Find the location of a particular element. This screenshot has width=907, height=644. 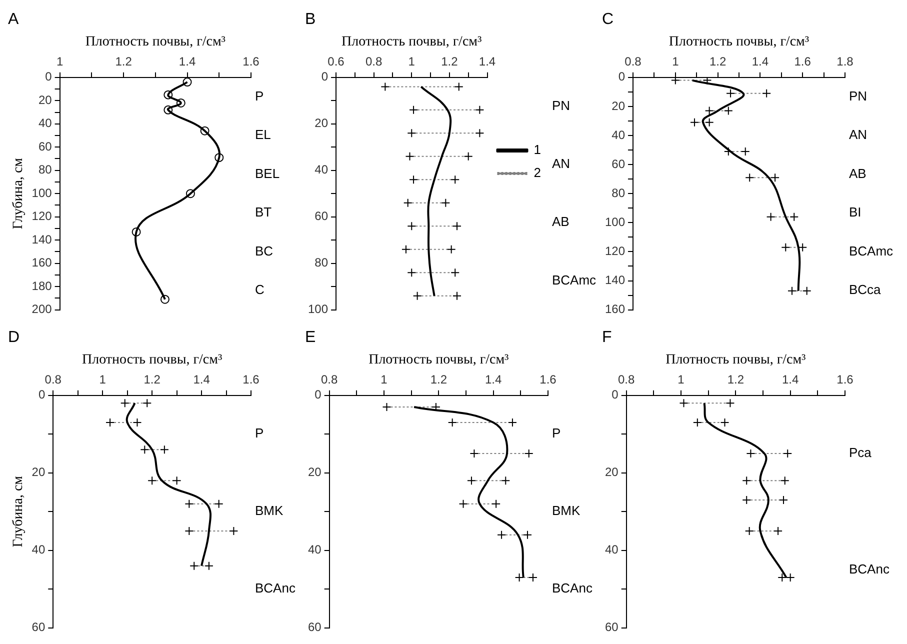

y-axis-title: Глубина, см is located at coordinates (18, 512).